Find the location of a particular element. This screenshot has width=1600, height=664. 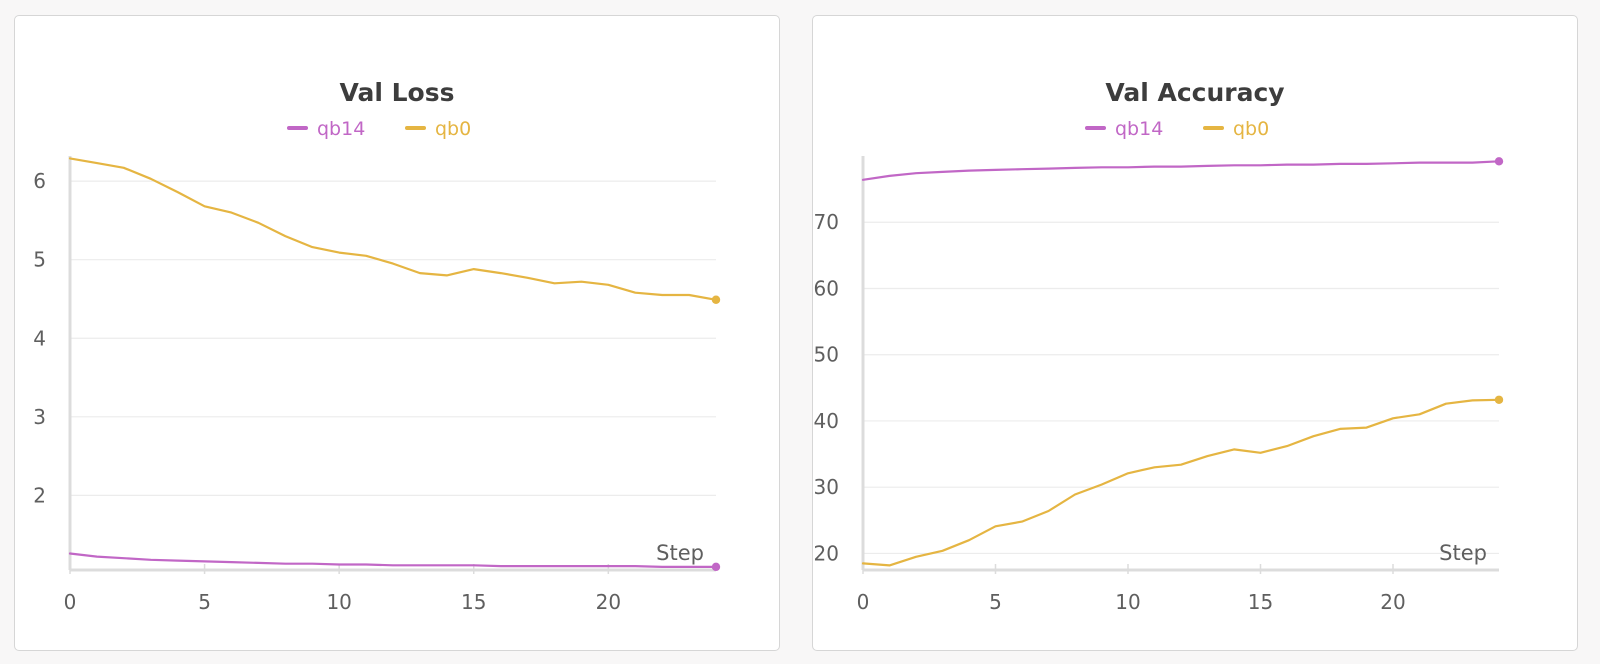

y-tick-label: 4 is located at coordinates (39, 338).